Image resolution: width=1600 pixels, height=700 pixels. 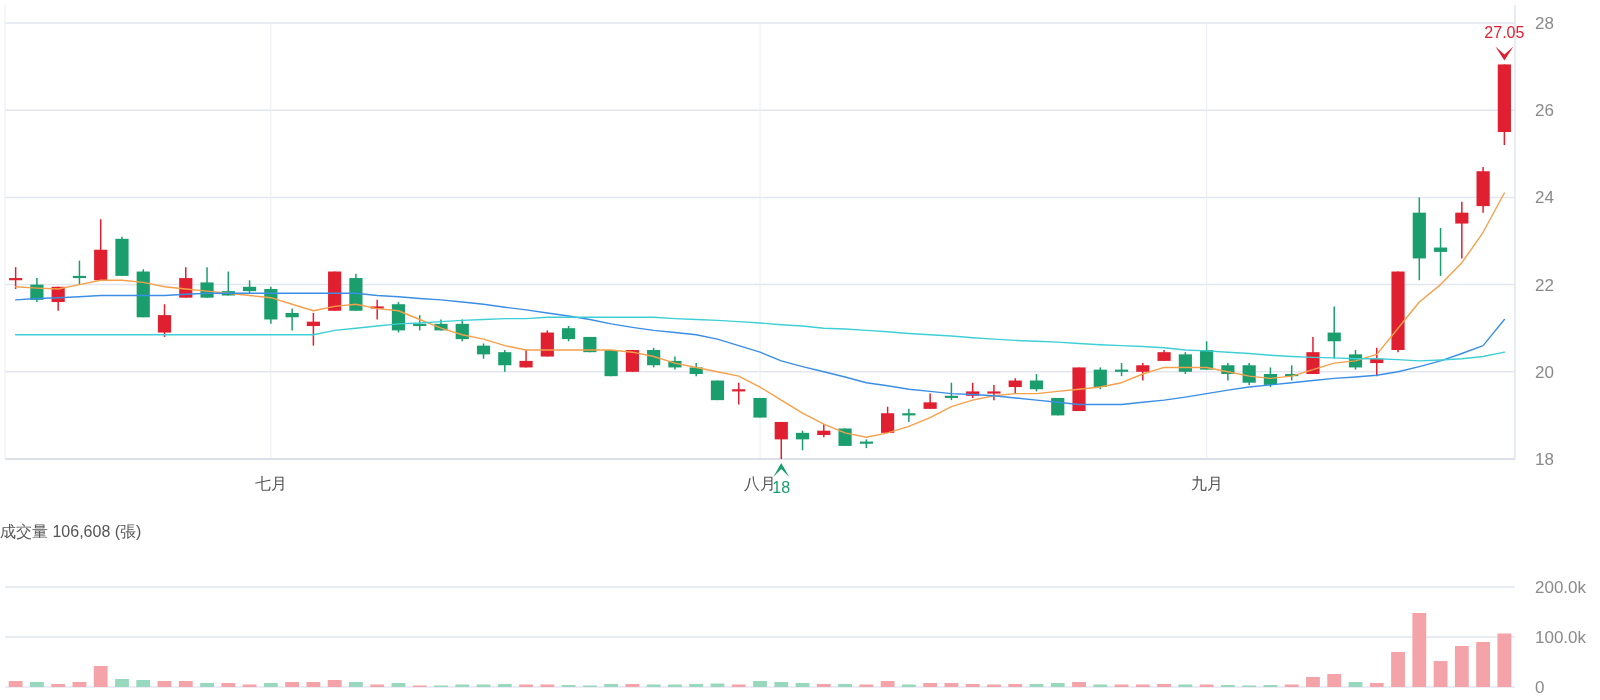 I want to click on chart-title: 成交量 106,608 (張), so click(x=71, y=531).